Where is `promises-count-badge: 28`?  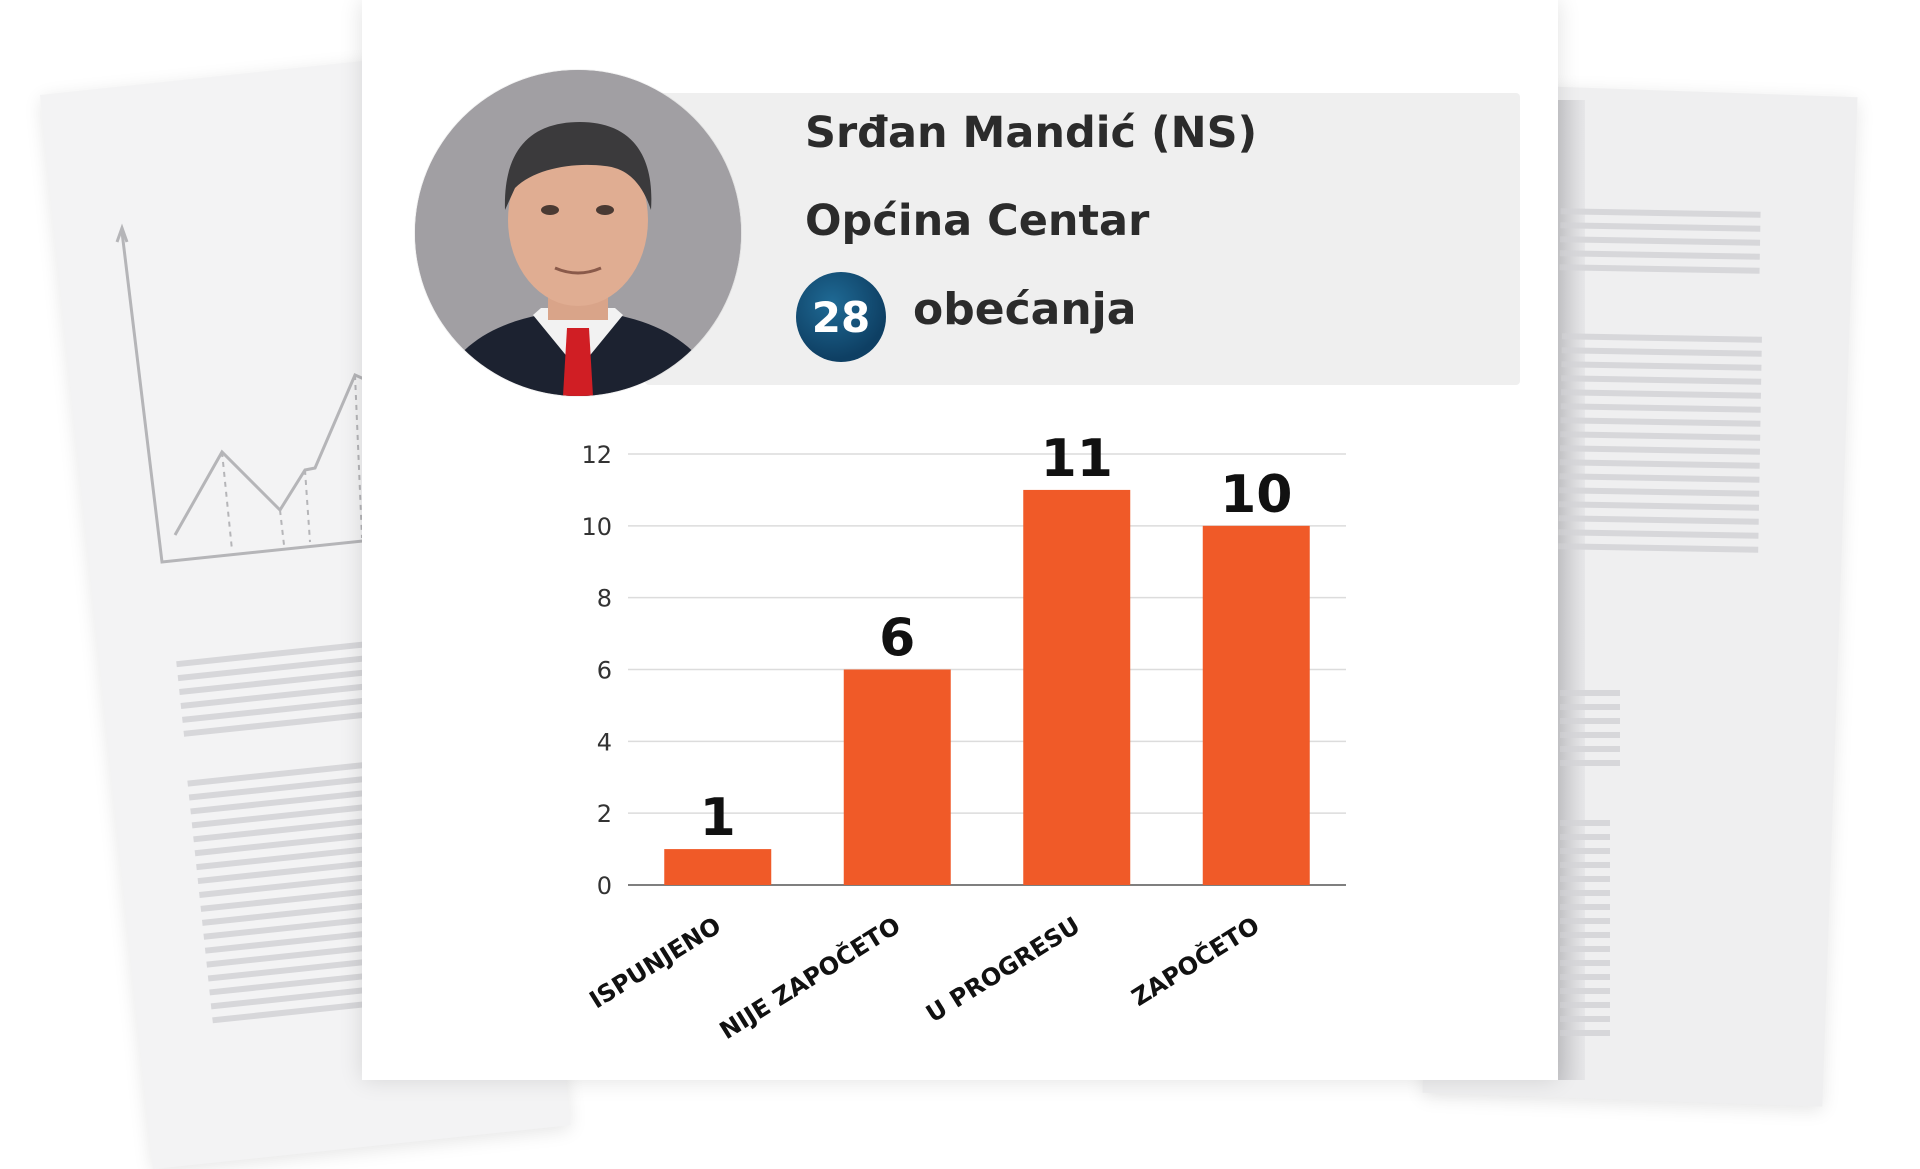
promises-count-badge: 28 is located at coordinates (841, 317).